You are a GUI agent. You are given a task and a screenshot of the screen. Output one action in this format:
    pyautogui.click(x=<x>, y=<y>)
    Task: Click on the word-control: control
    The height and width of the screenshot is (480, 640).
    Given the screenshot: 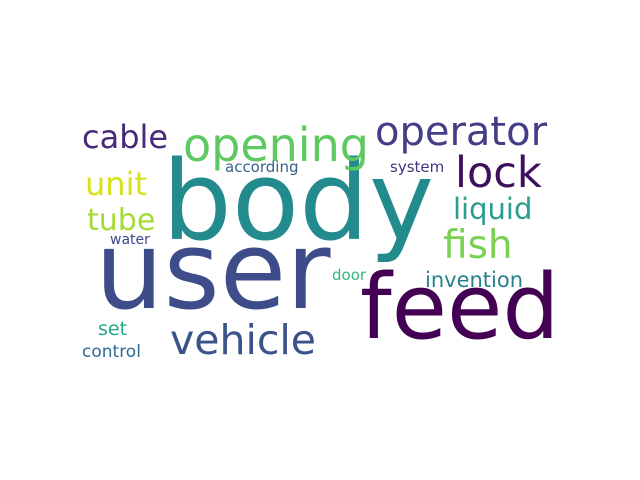 What is the action you would take?
    pyautogui.click(x=111, y=352)
    